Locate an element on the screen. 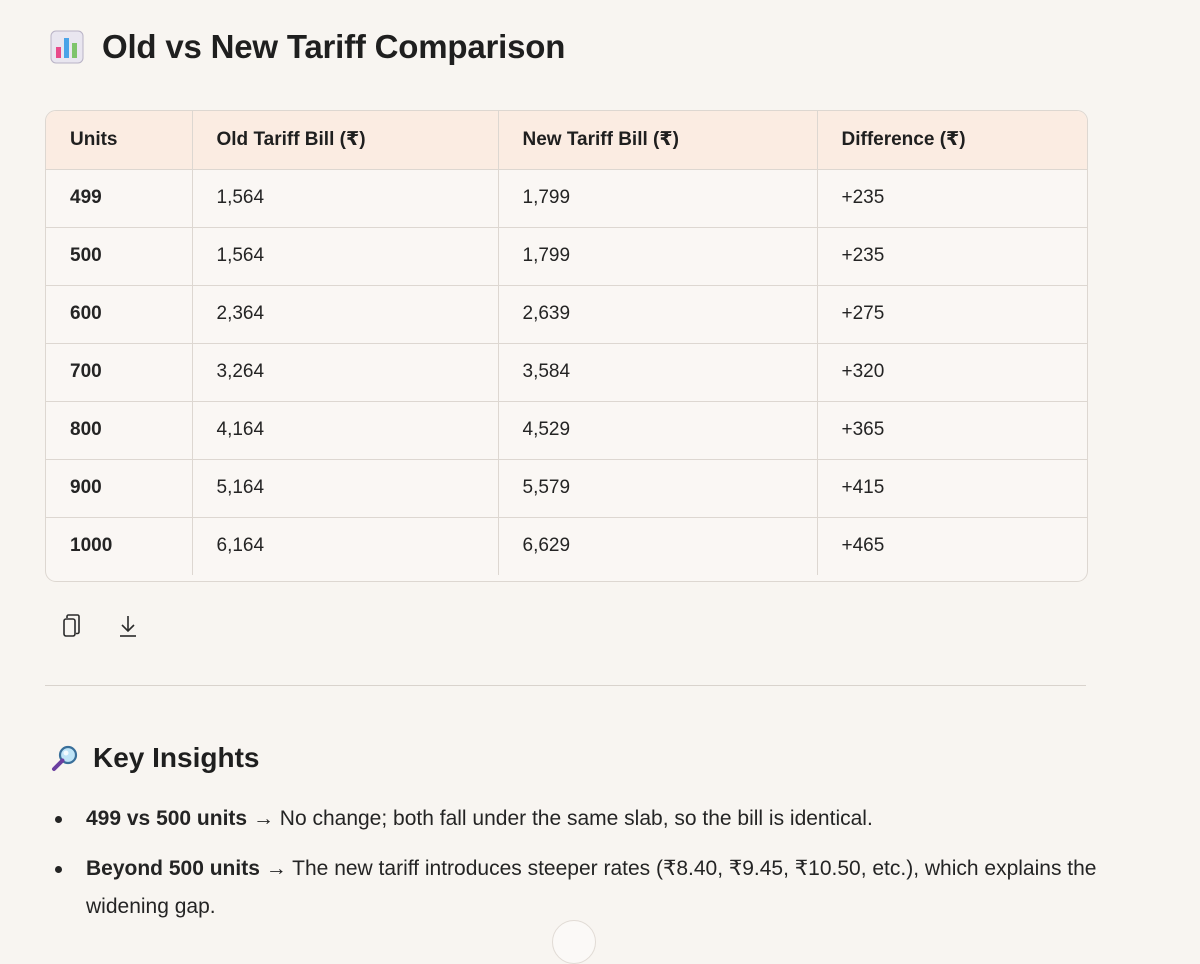 The image size is (1200, 964). cell-units: 800 is located at coordinates (119, 430).